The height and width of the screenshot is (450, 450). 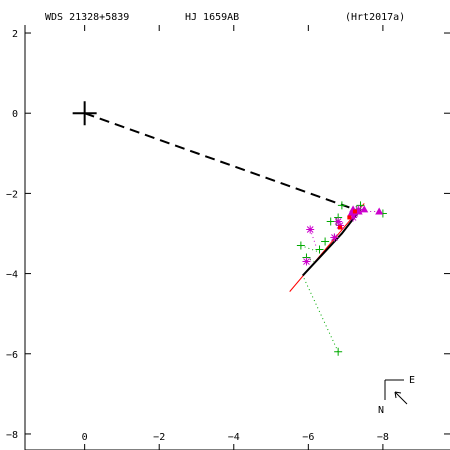 I want to click on x-tick-label: −8, so click(x=383, y=437).